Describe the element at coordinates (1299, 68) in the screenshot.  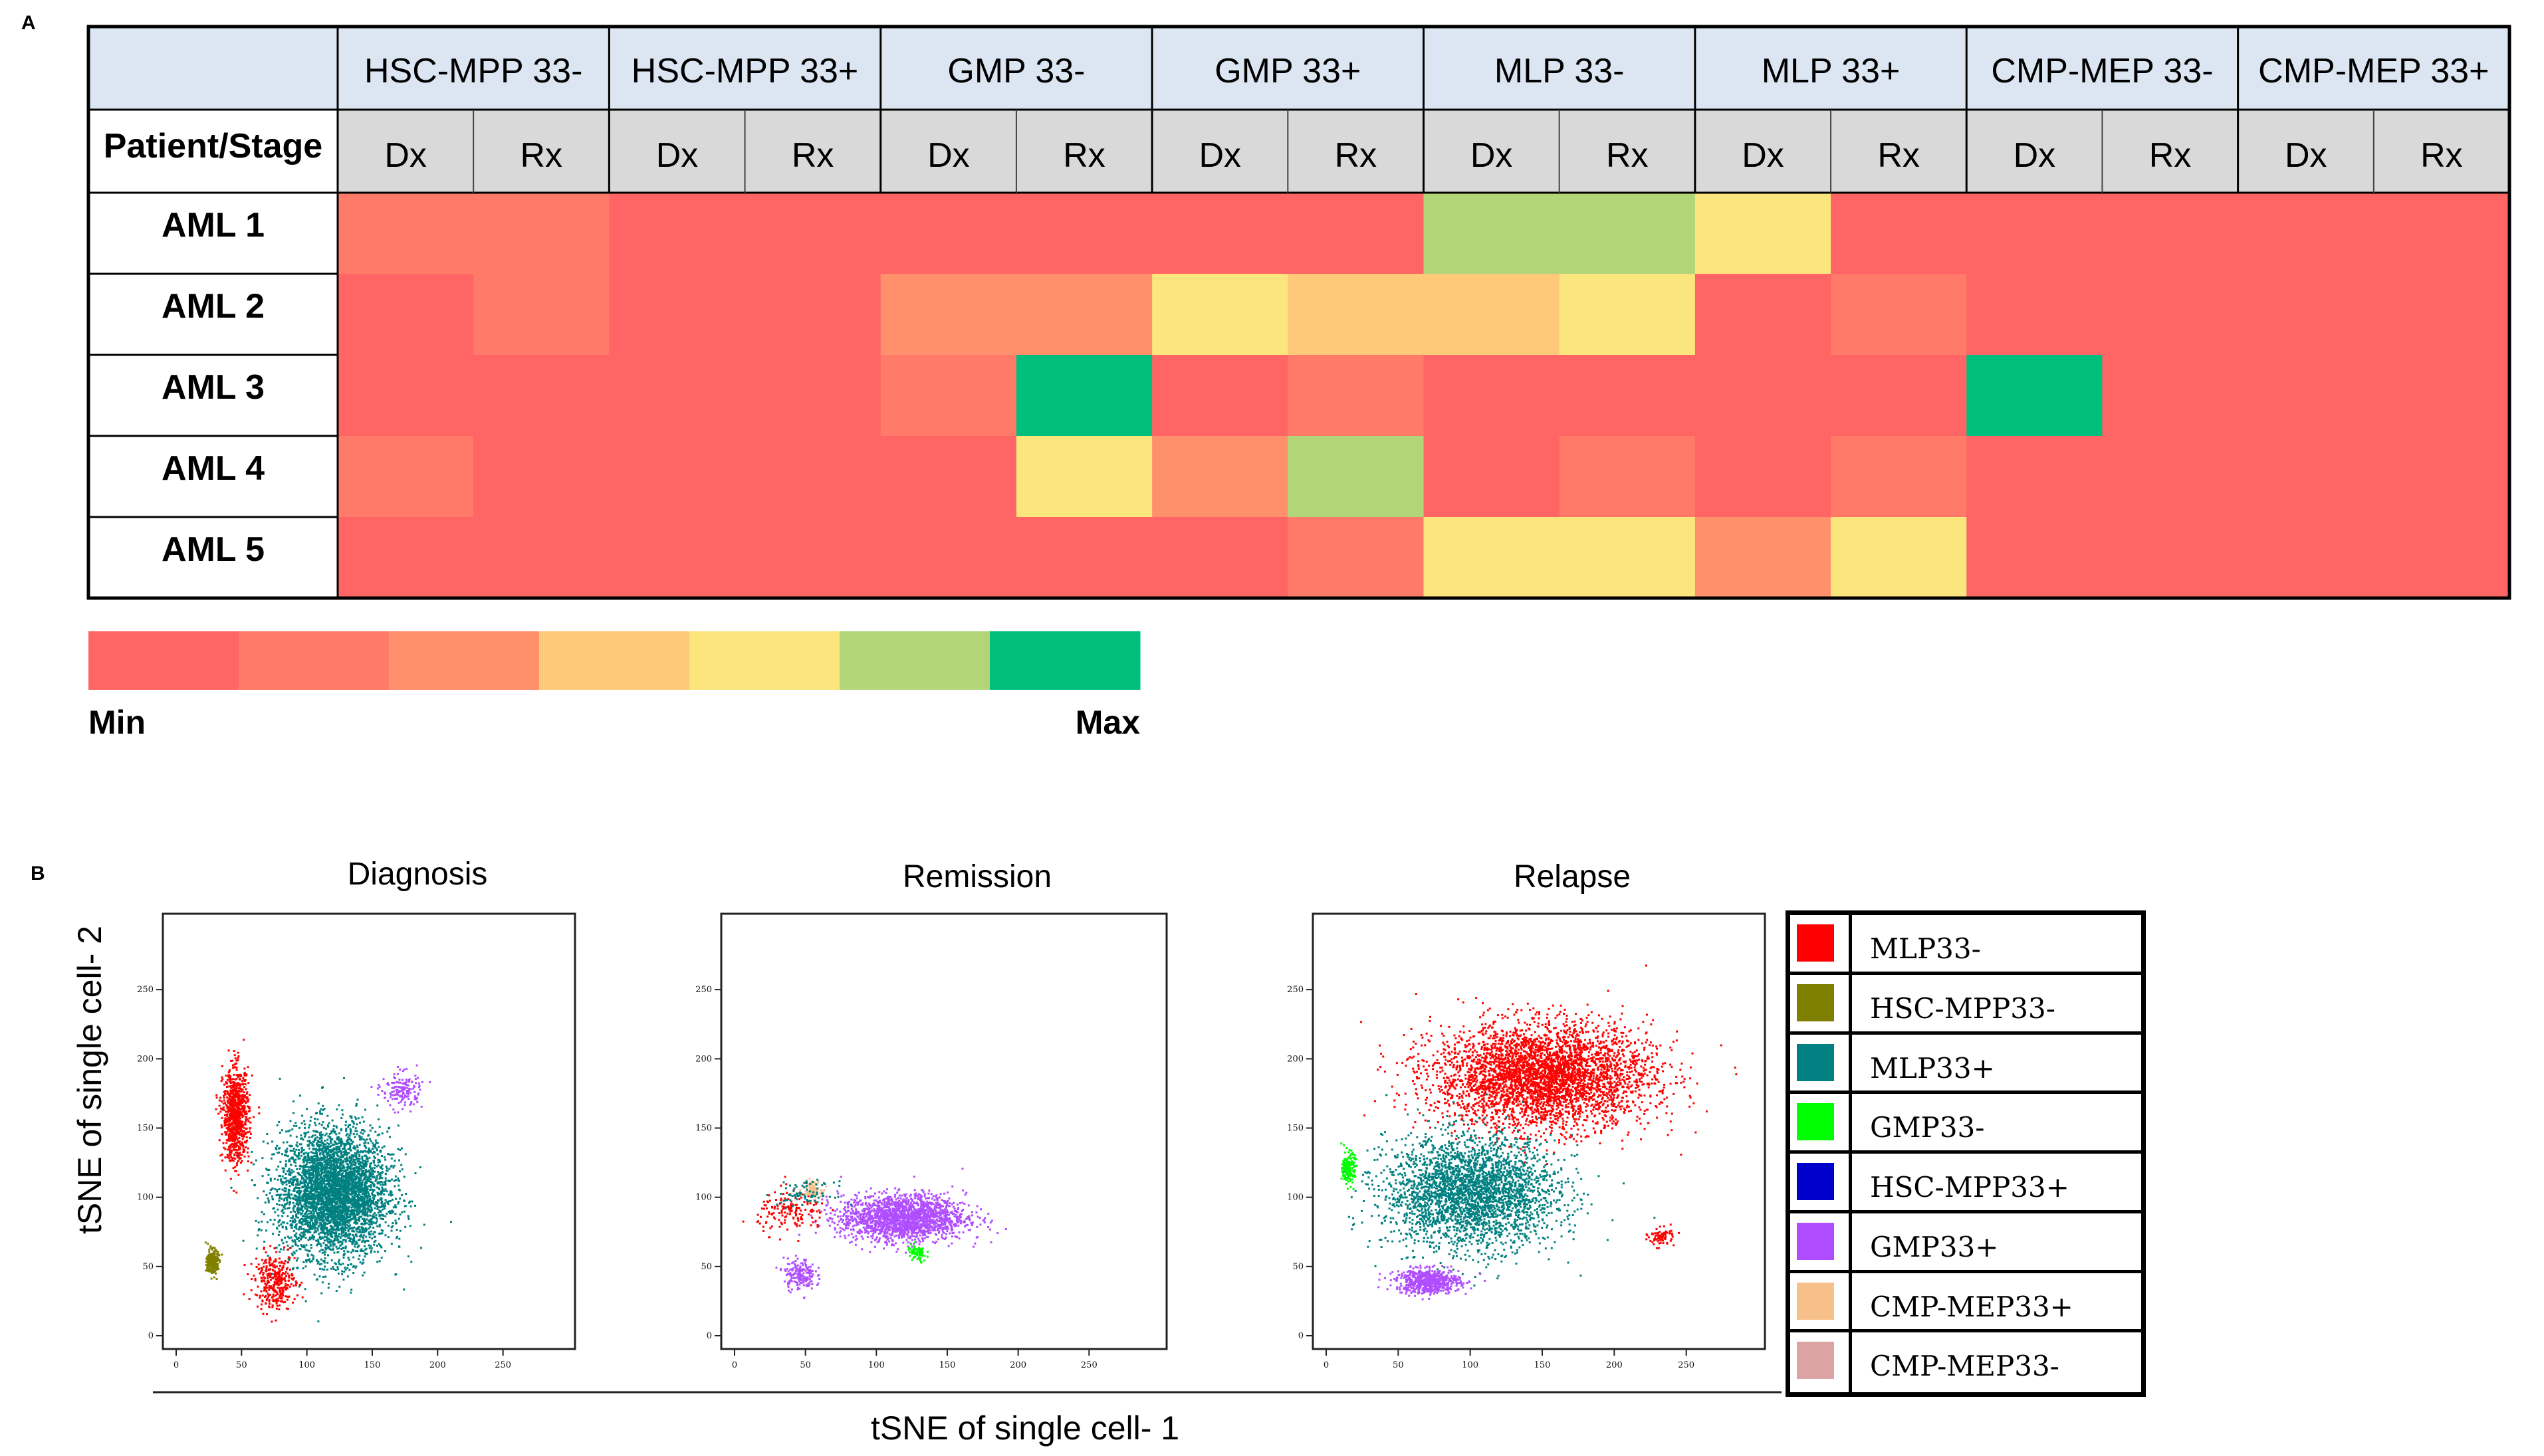
I see `header-row` at that location.